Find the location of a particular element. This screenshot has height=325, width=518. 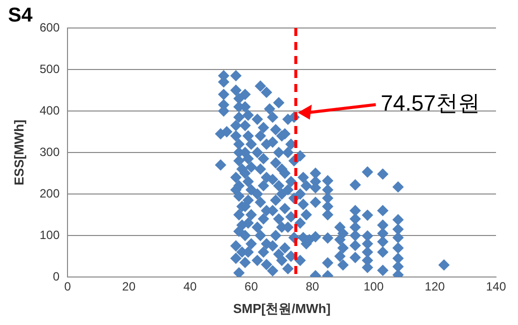

x-tick-label: 140 is located at coordinates (496, 287).